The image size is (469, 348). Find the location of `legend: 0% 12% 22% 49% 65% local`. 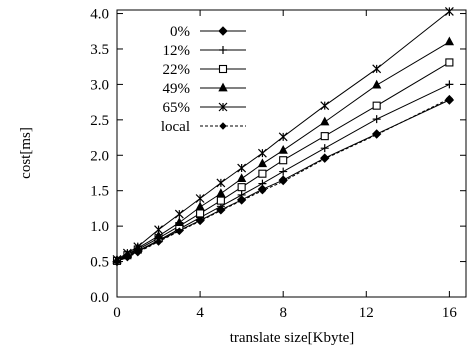

legend: 0% 12% 22% 49% 65% local is located at coordinates (203, 79).